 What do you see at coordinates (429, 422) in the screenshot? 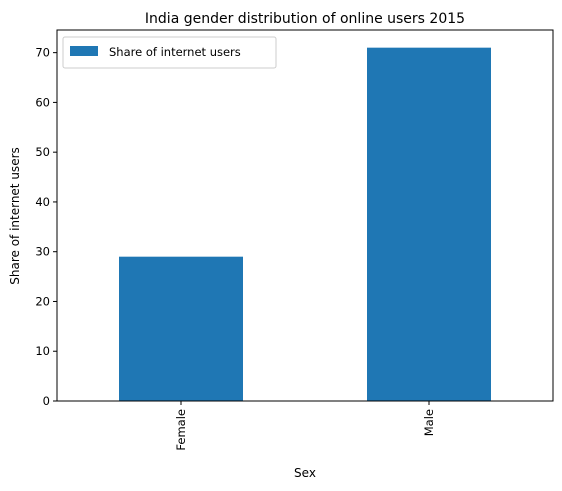
I see `x-tick-label: Male` at bounding box center [429, 422].